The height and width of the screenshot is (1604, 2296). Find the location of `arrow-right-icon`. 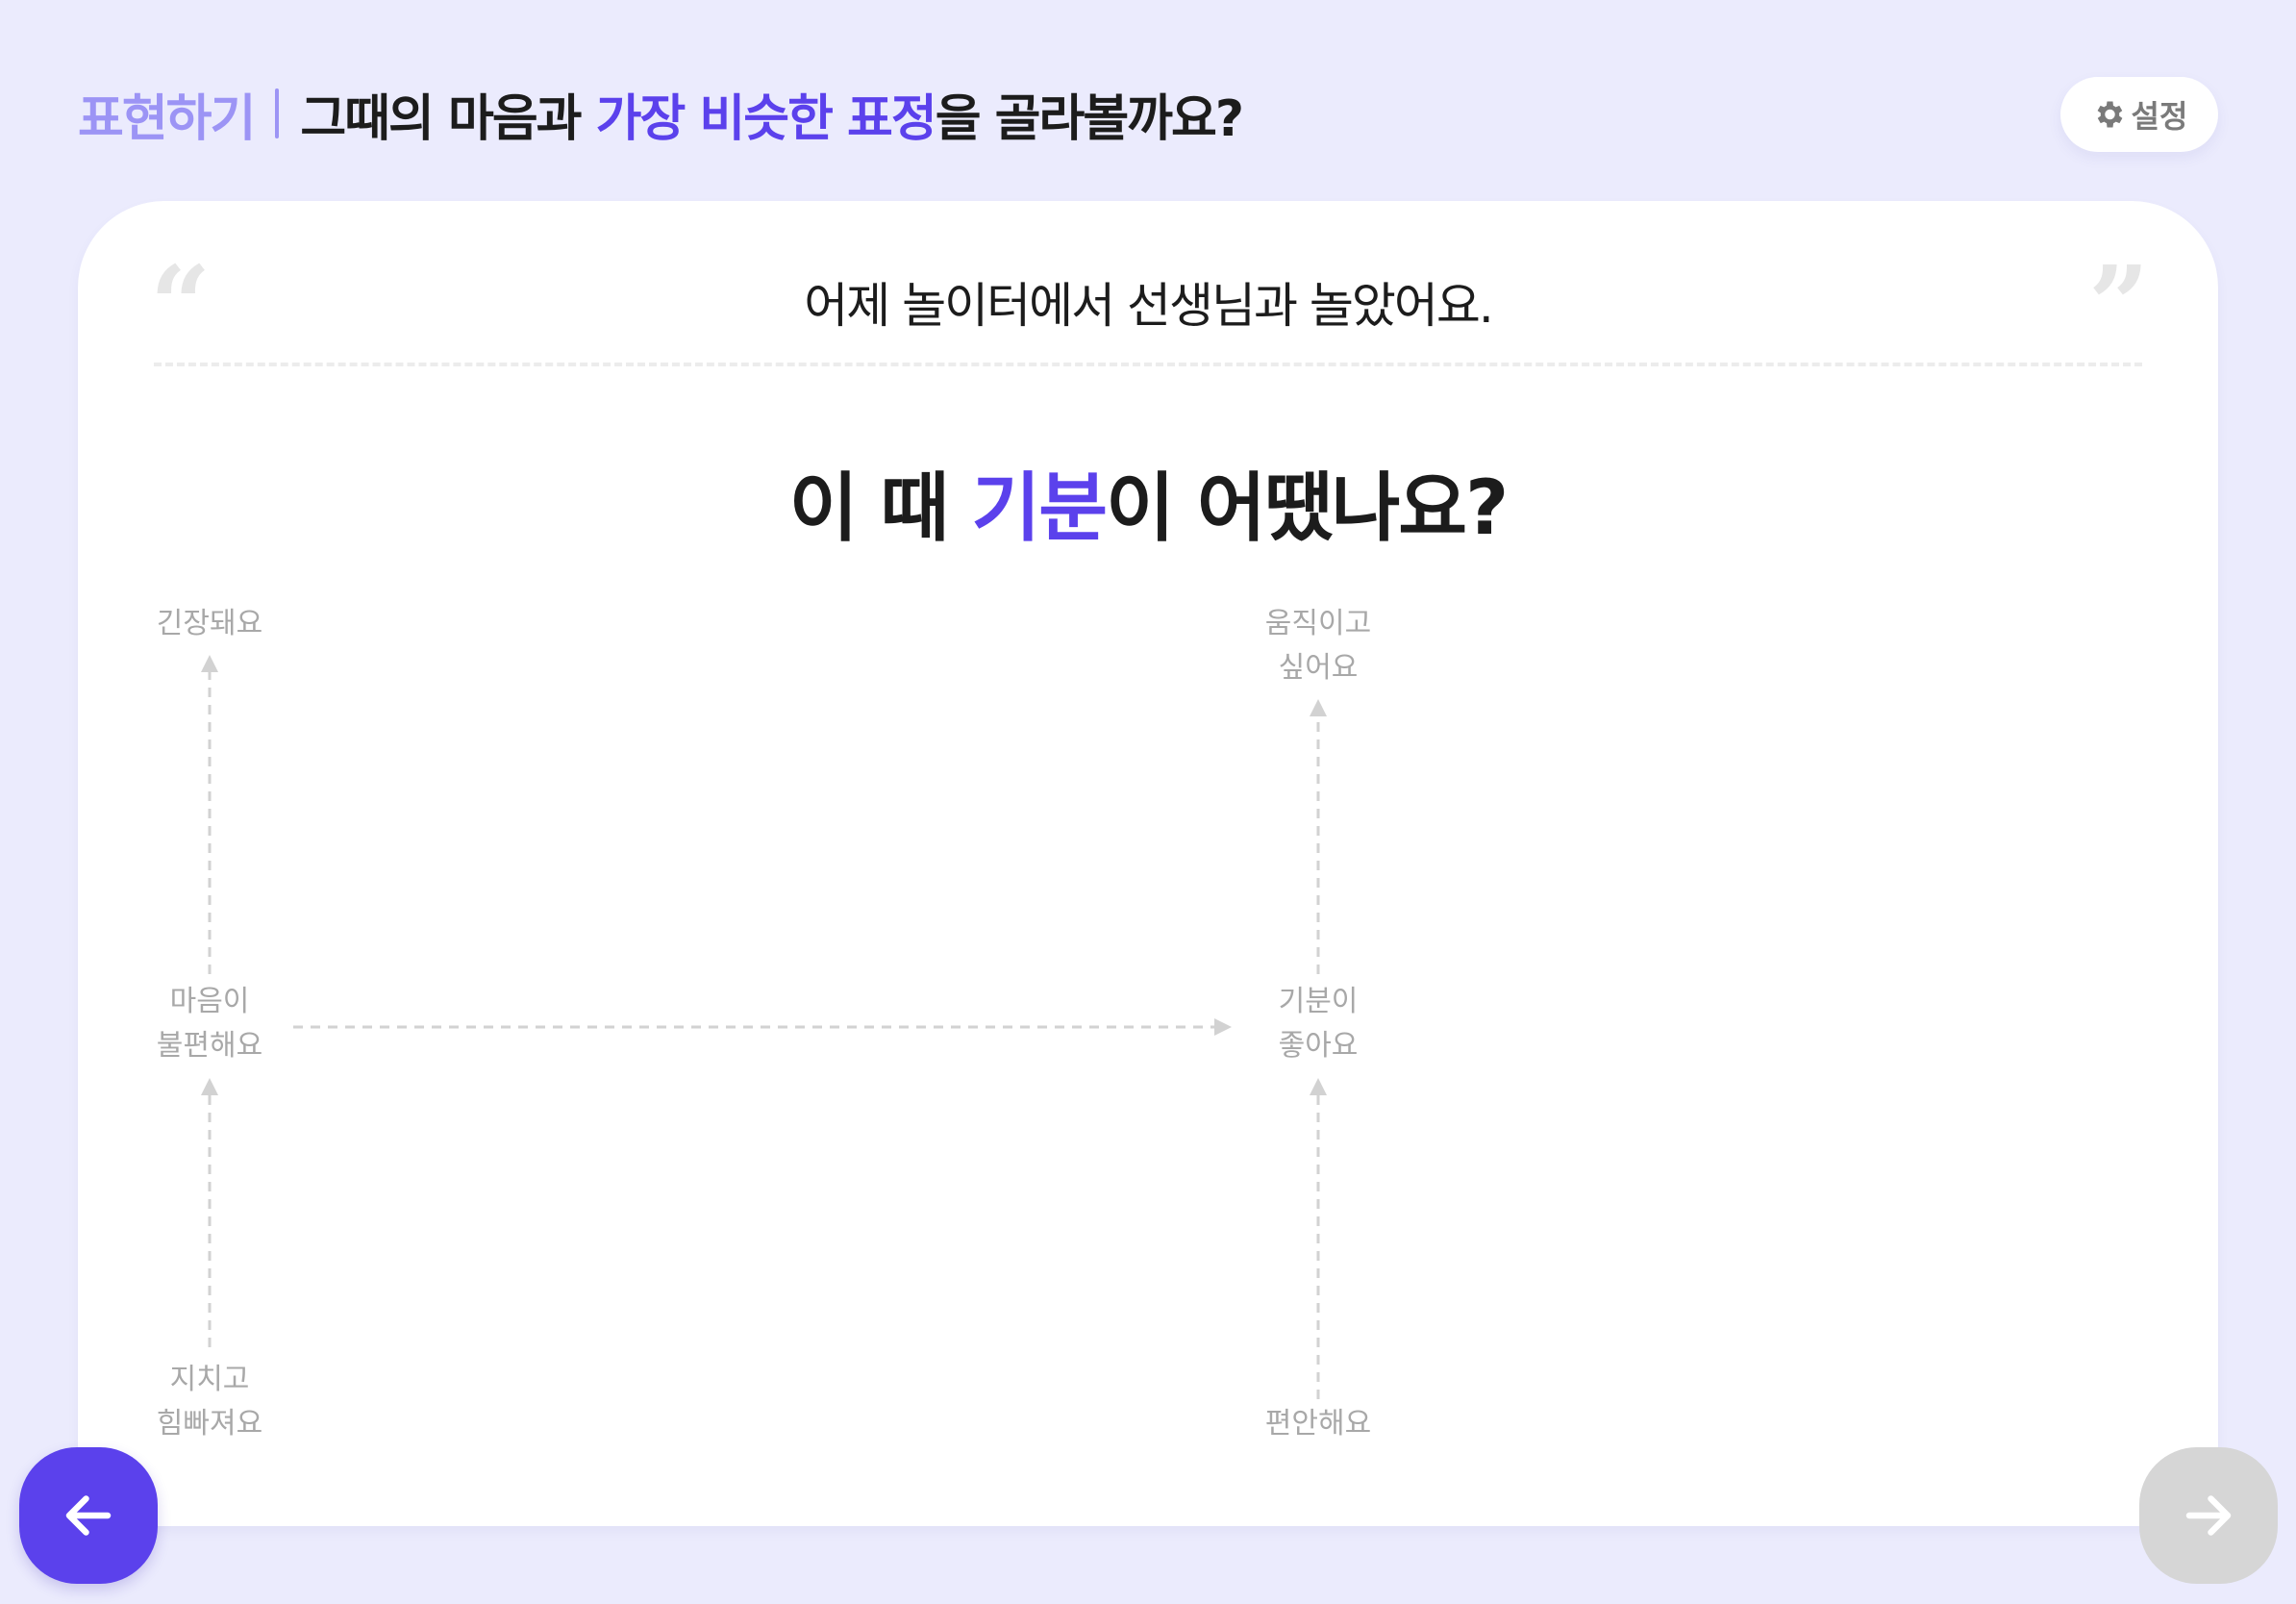

arrow-right-icon is located at coordinates (2208, 1515).